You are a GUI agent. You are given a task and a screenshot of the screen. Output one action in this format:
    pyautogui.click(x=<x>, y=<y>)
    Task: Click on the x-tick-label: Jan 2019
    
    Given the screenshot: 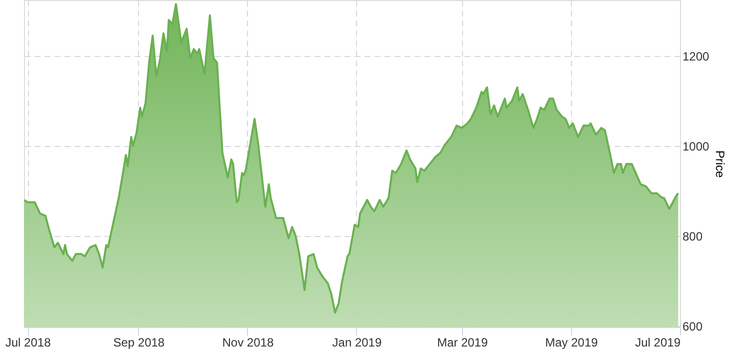 What is the action you would take?
    pyautogui.click(x=357, y=343)
    